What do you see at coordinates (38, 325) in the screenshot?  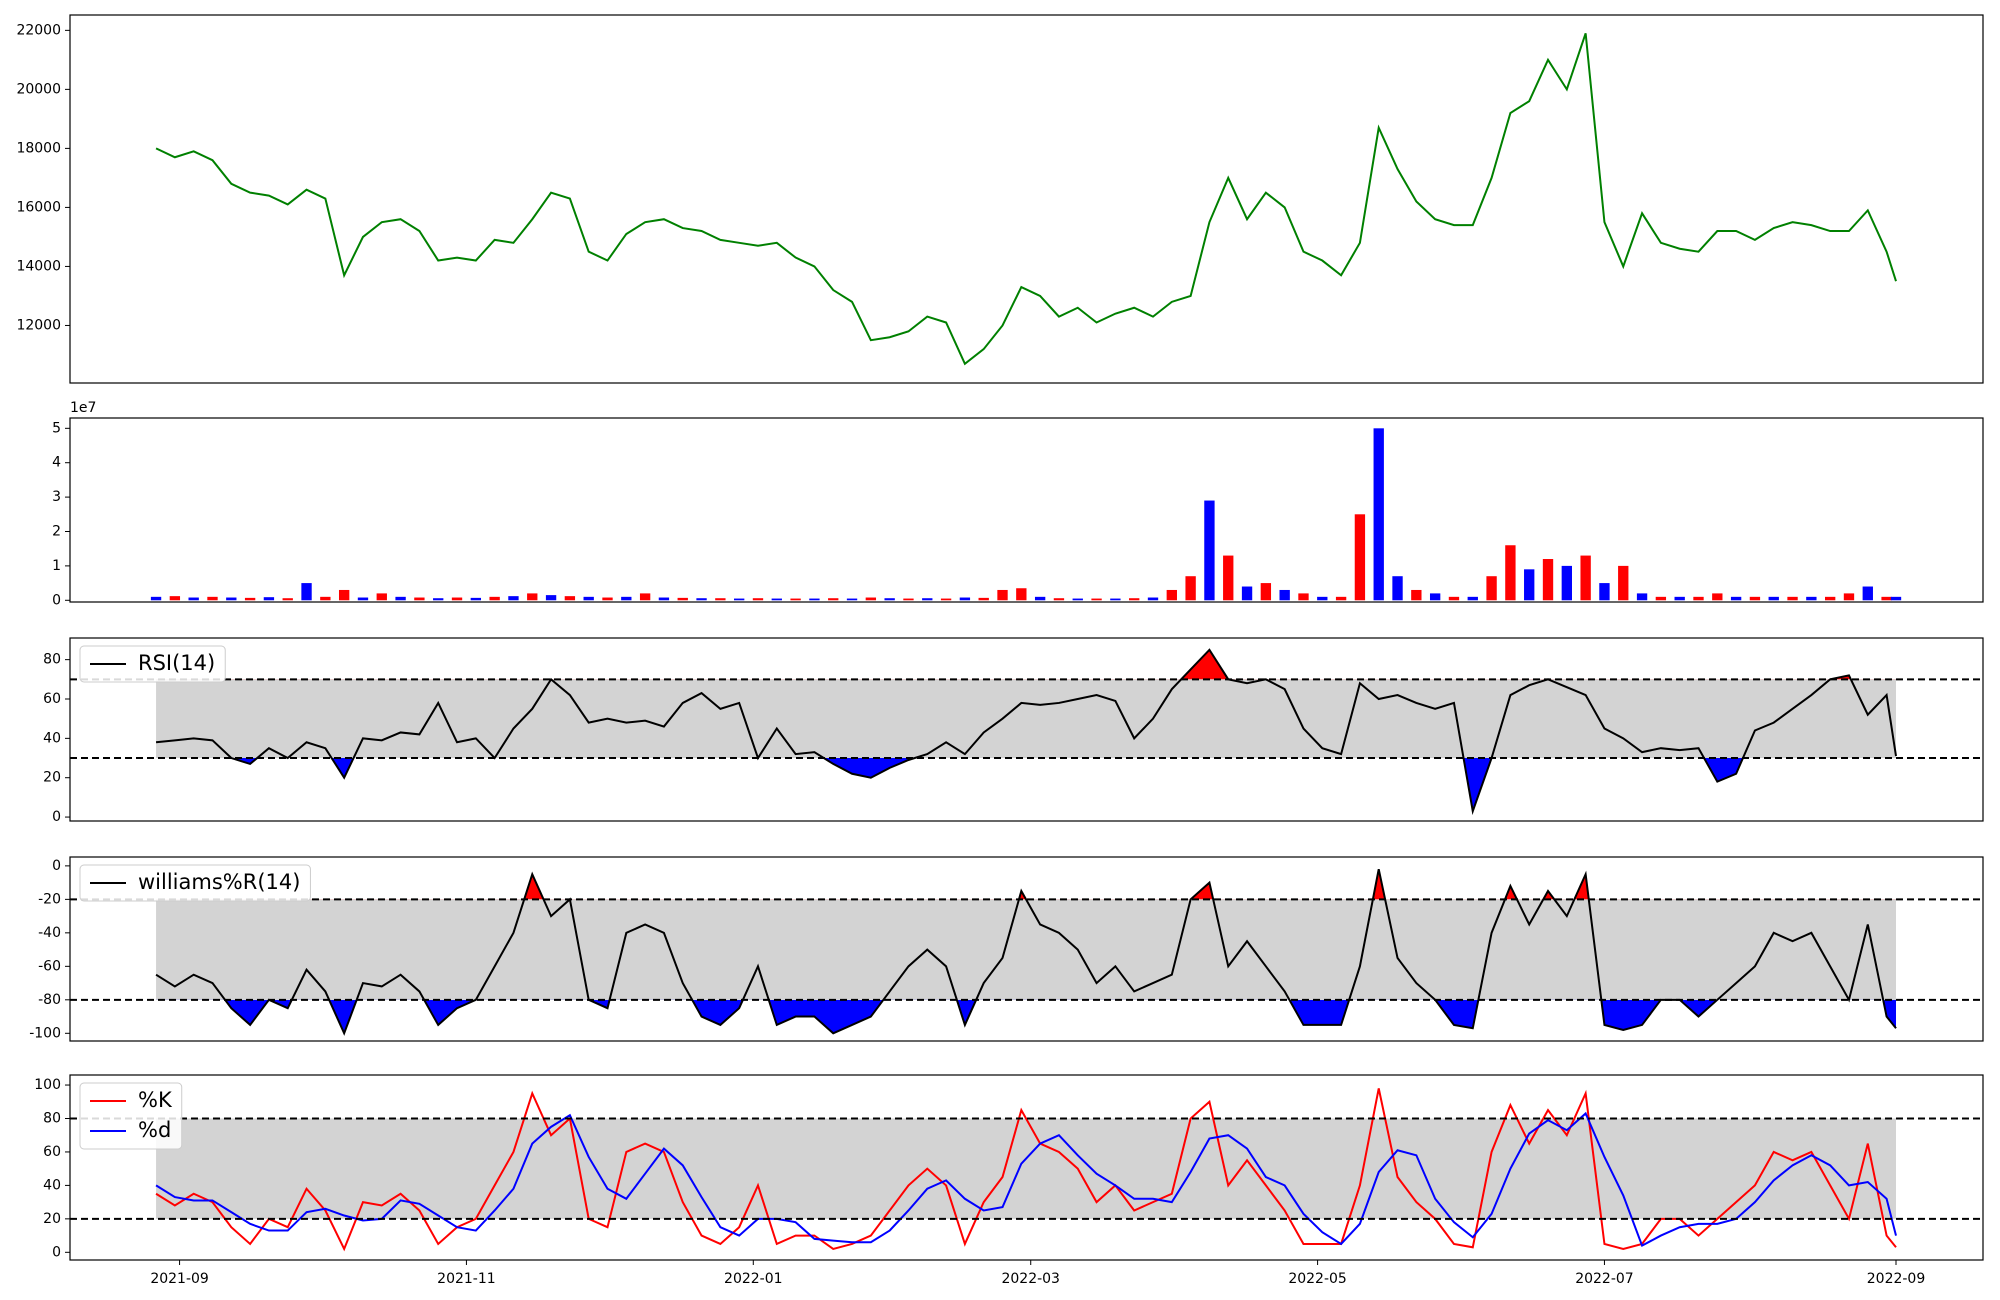 I see `y-tick-label: 12000` at bounding box center [38, 325].